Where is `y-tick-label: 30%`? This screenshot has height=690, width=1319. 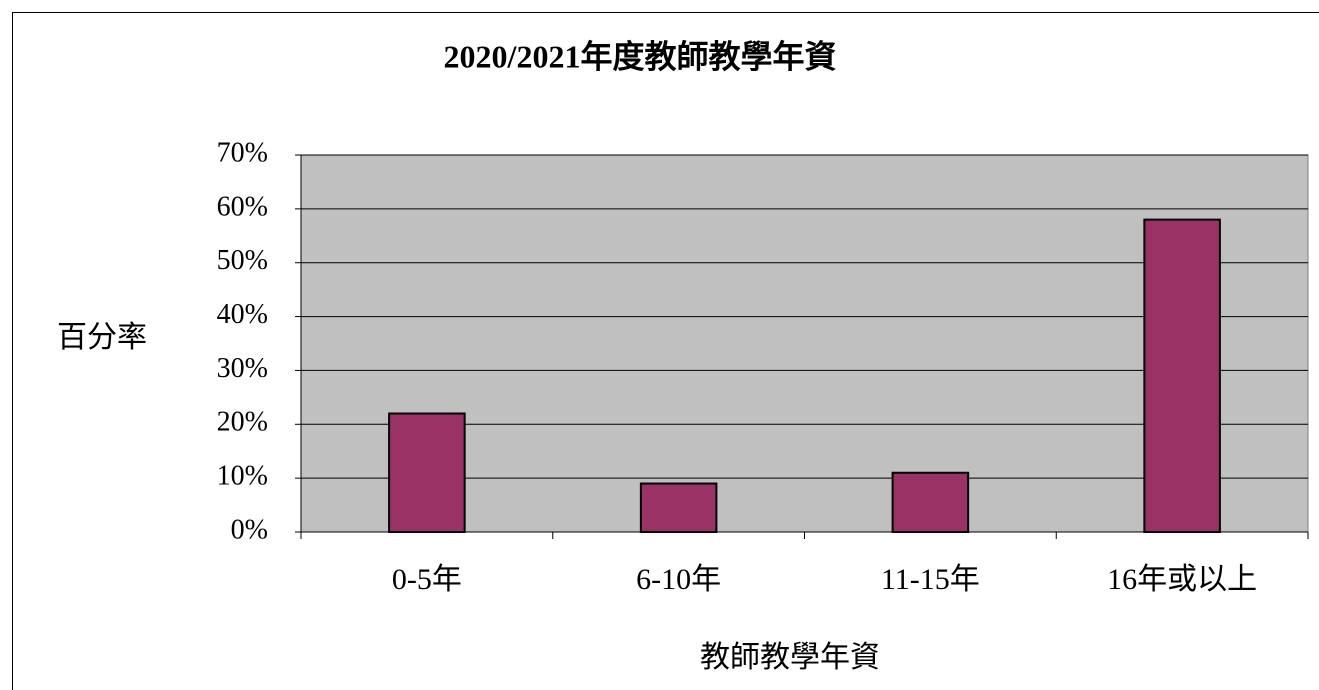 y-tick-label: 30% is located at coordinates (242, 368).